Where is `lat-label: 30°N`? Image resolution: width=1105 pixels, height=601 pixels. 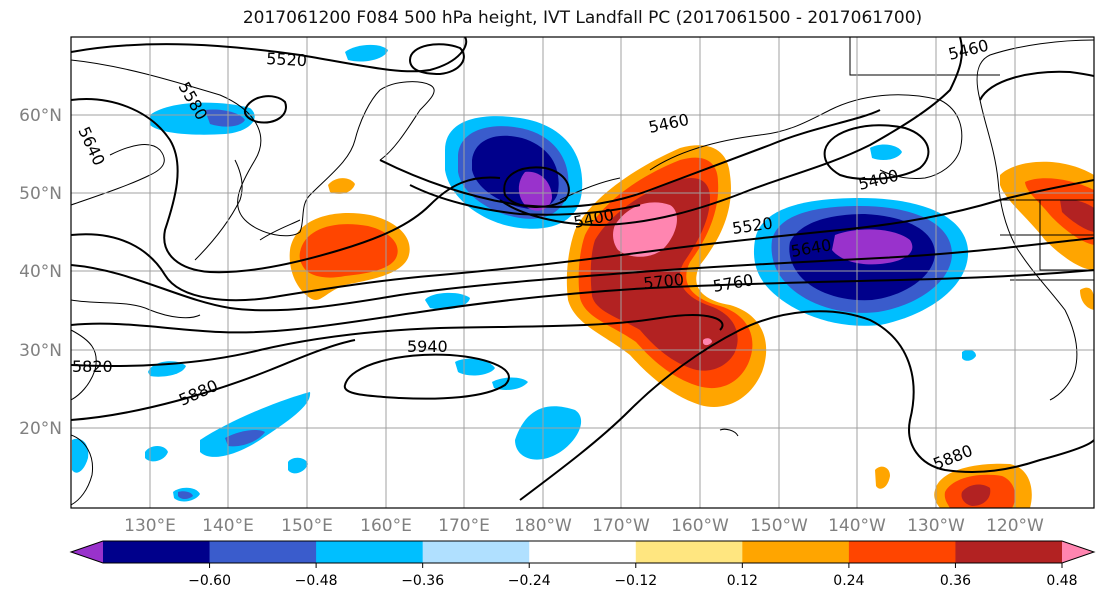 lat-label: 30°N is located at coordinates (40, 351).